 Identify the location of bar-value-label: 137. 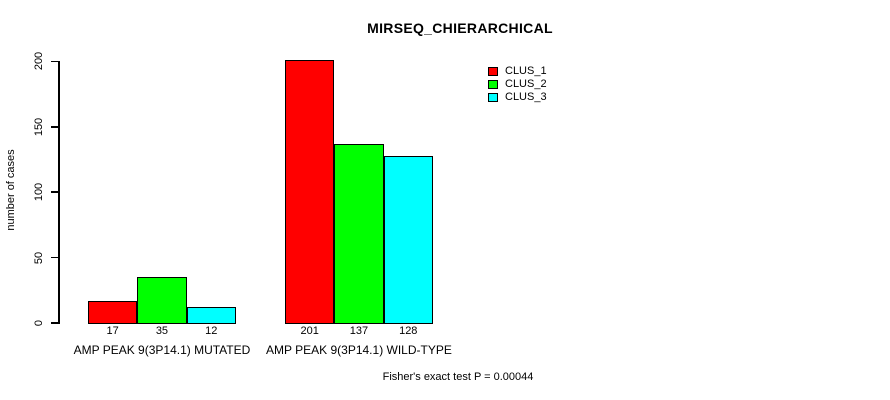
(359, 331).